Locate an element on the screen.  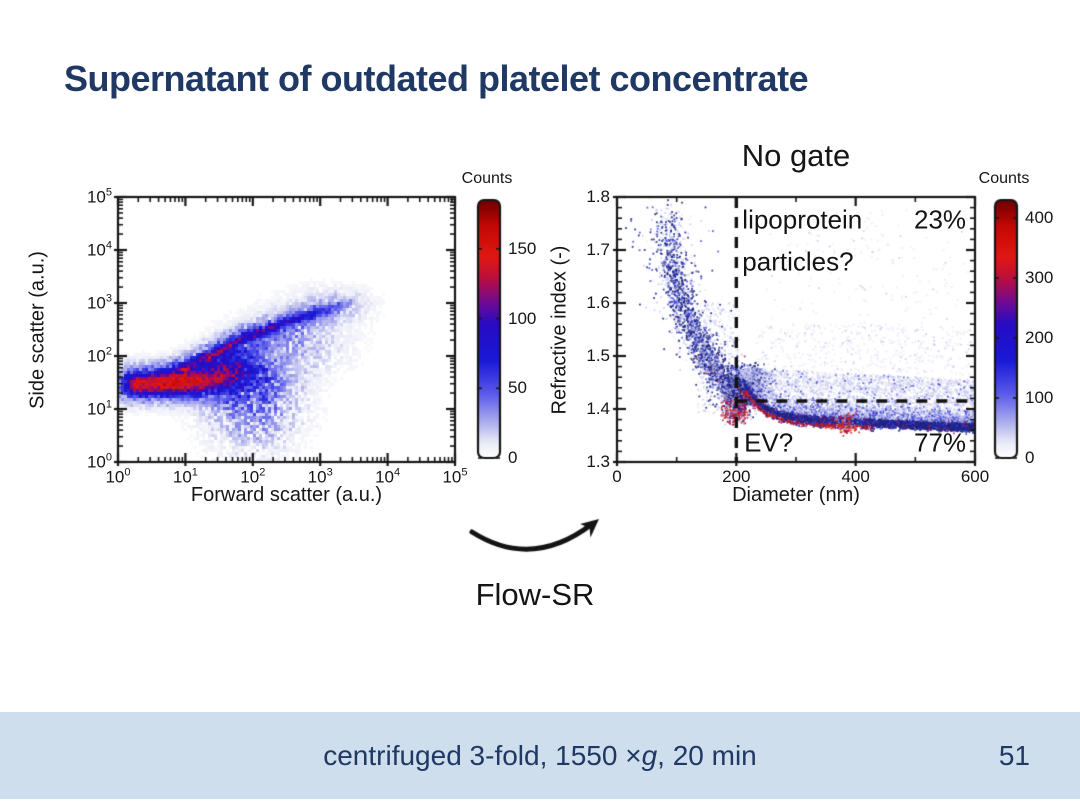
left-plot-y-tick-label: 102 is located at coordinates (86, 356).